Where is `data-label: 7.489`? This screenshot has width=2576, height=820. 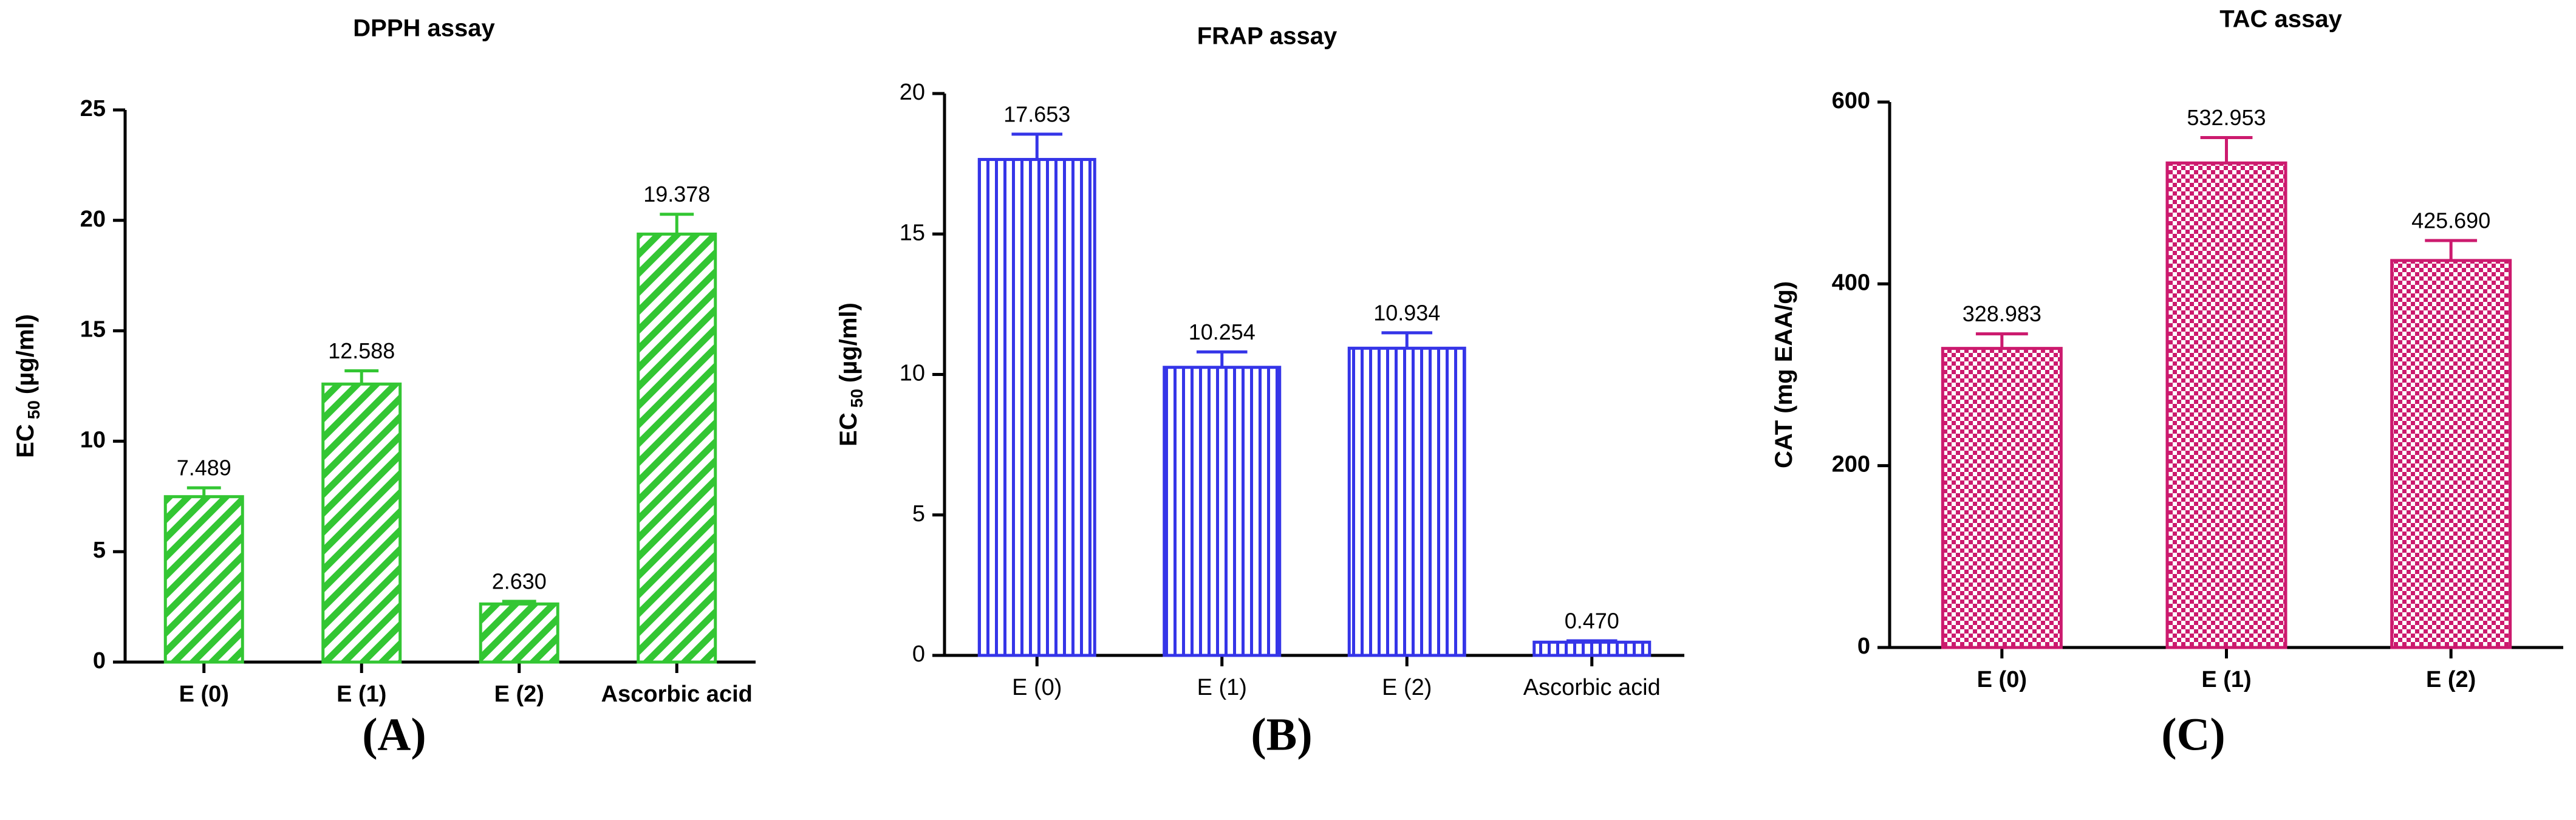 data-label: 7.489 is located at coordinates (204, 468).